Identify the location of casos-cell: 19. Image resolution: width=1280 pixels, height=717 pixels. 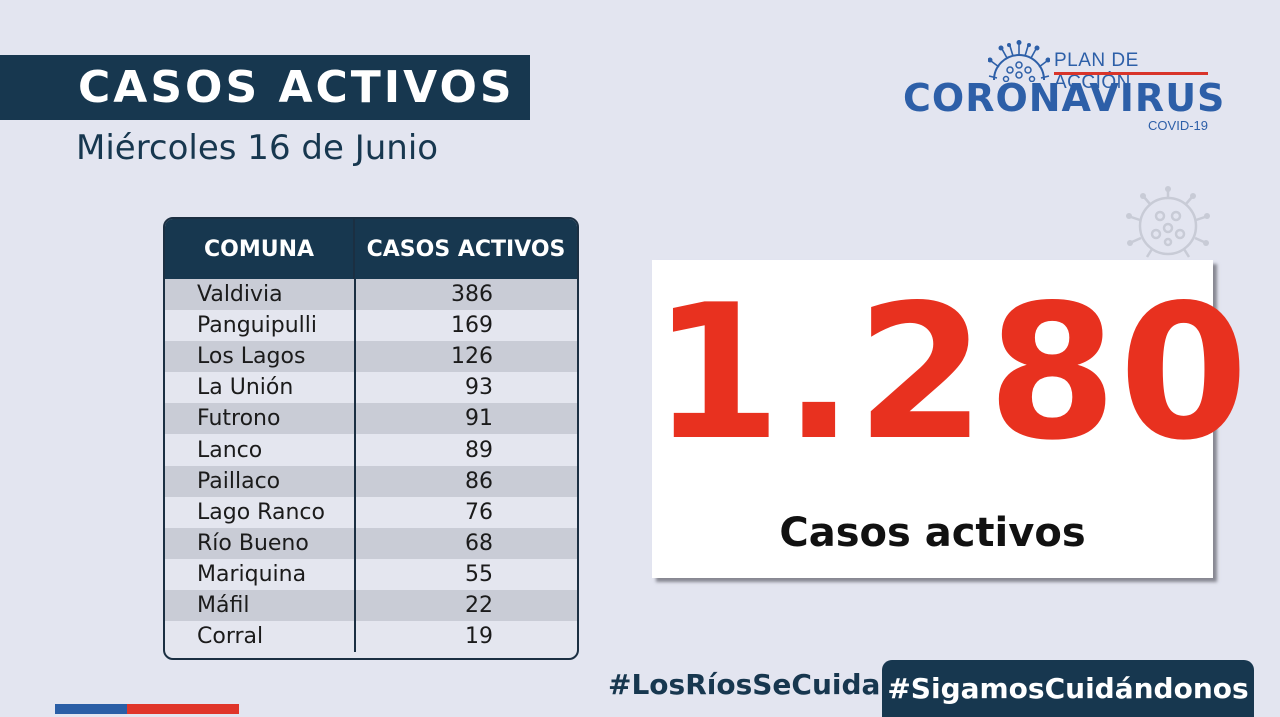
(479, 637).